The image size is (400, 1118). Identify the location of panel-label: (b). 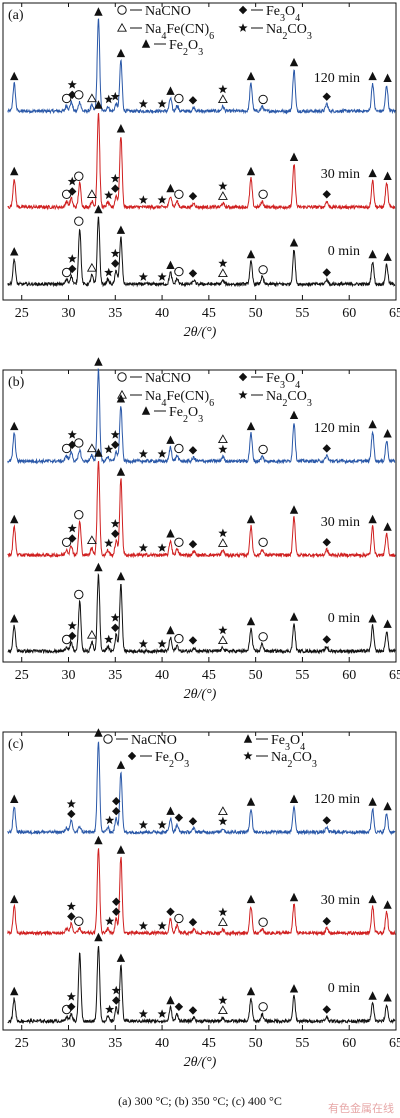
(16, 382).